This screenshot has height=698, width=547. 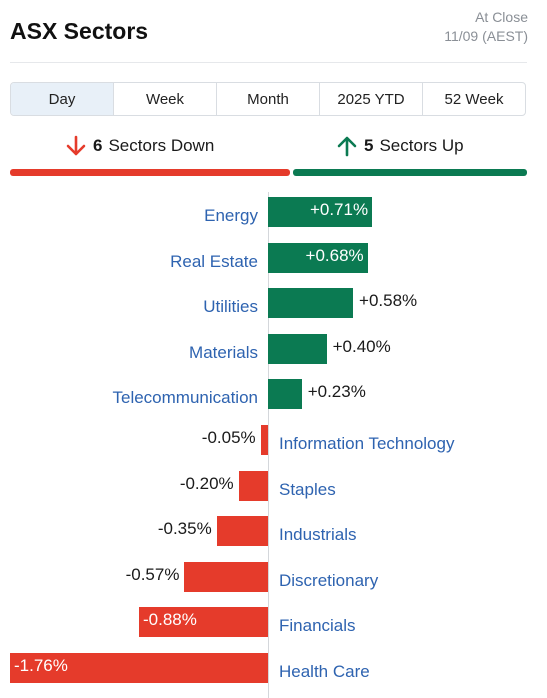 What do you see at coordinates (388, 301) in the screenshot?
I see `value-label-utilities: +0.58%` at bounding box center [388, 301].